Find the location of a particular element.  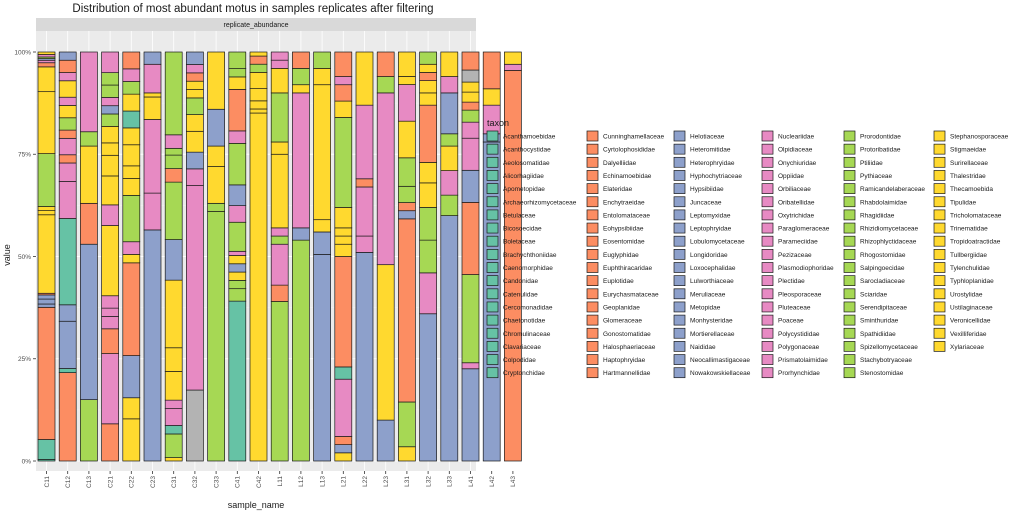

legend-item: Halosphaeriaceae is located at coordinates (621, 346).